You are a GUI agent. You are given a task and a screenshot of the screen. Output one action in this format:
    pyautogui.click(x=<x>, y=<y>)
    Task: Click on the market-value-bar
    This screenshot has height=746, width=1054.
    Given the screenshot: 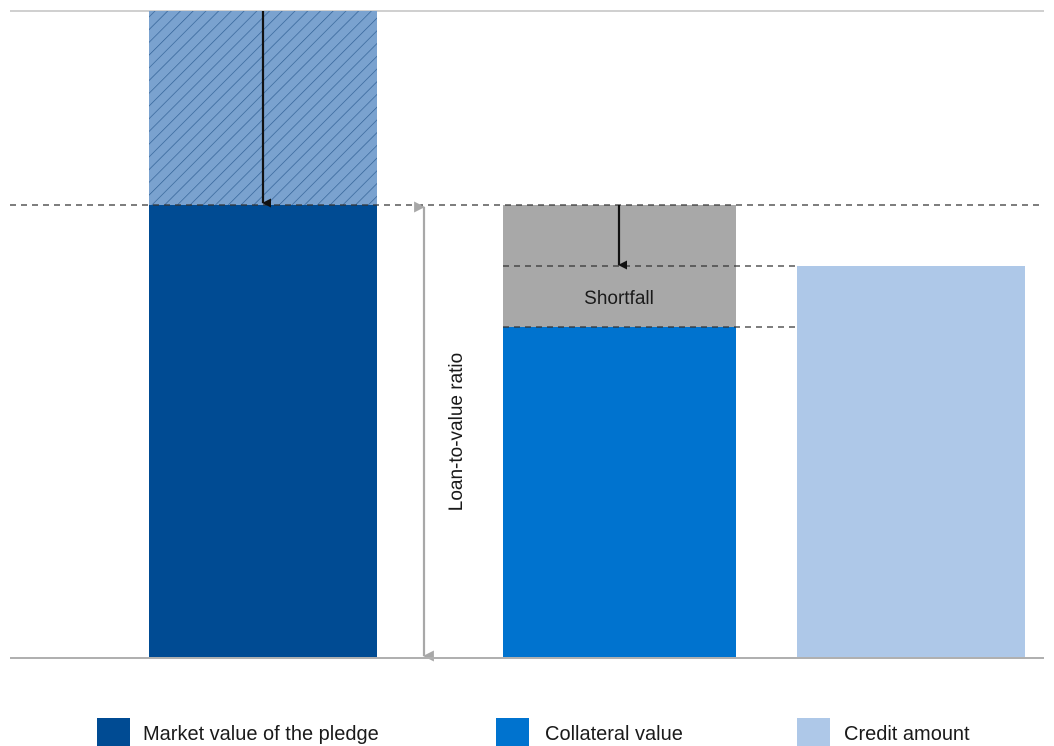 What is the action you would take?
    pyautogui.click(x=263, y=431)
    